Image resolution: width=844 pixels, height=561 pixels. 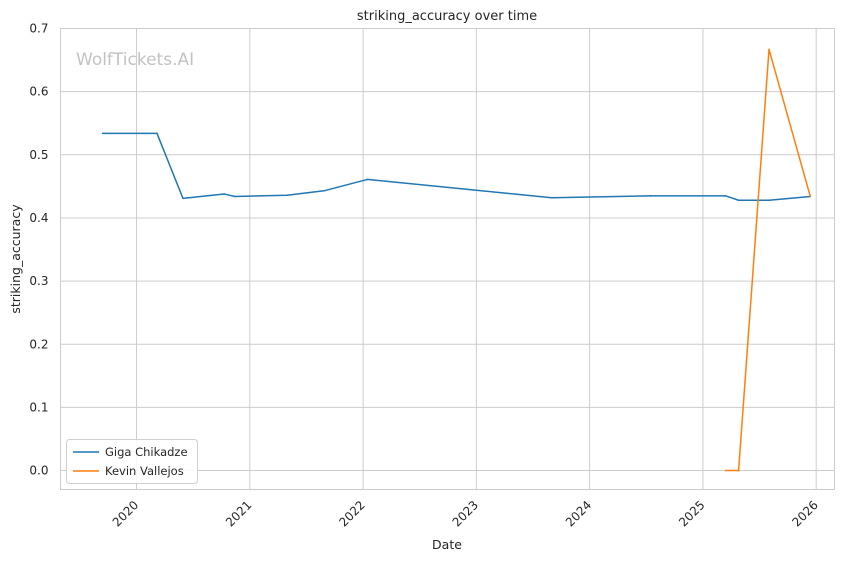 What do you see at coordinates (38, 92) in the screenshot?
I see `y-tick-label: 0.6` at bounding box center [38, 92].